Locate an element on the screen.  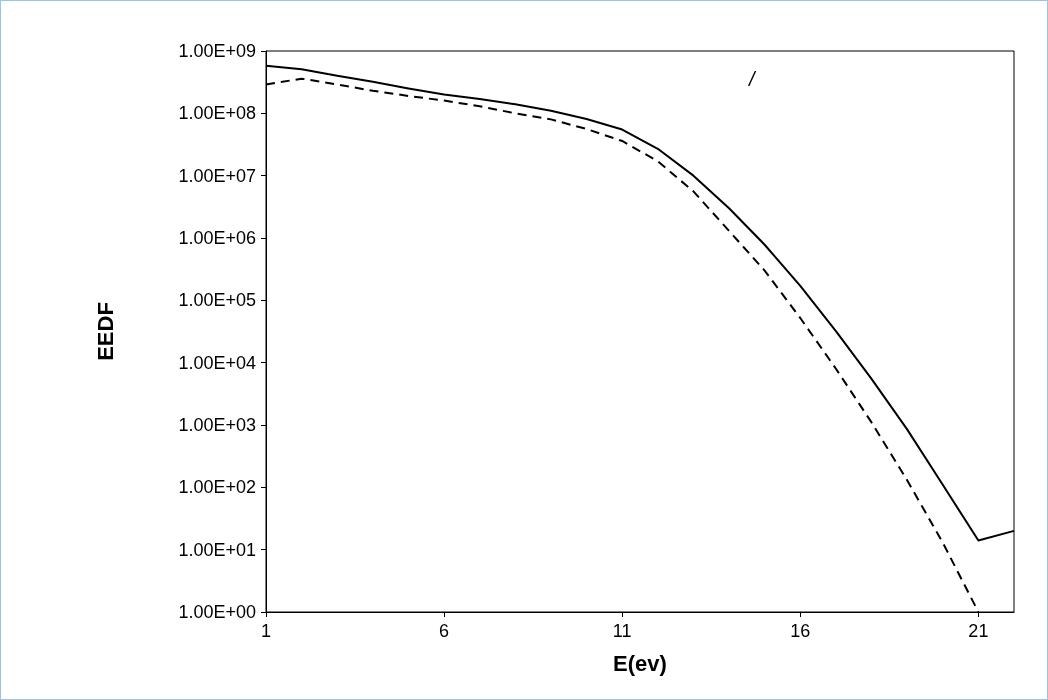
y-tick-label: 1.00E+04 is located at coordinates (217, 362).